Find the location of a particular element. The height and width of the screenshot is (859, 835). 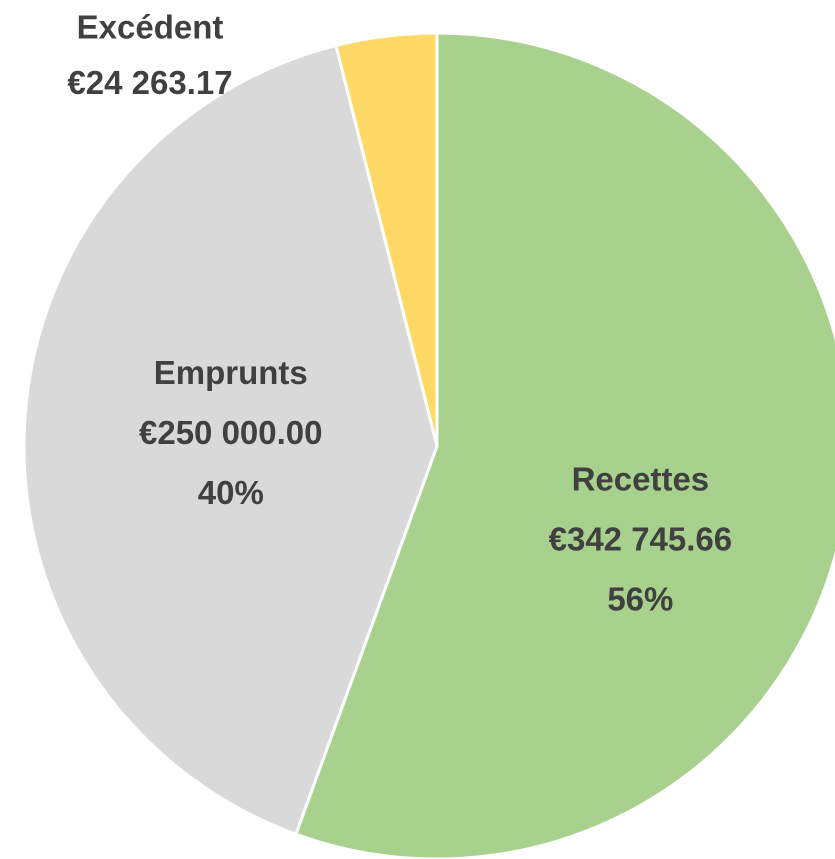

percent-label: 56% is located at coordinates (640, 599).